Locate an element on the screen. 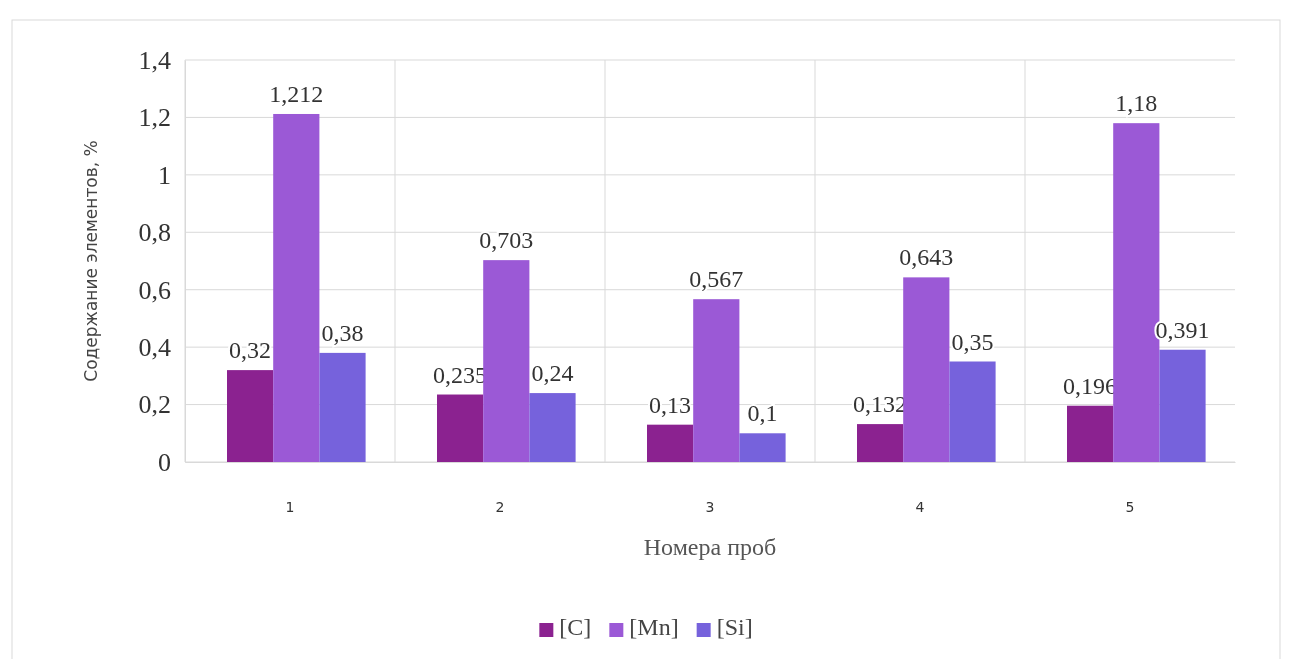  data-label: 0,38 is located at coordinates (342, 332).